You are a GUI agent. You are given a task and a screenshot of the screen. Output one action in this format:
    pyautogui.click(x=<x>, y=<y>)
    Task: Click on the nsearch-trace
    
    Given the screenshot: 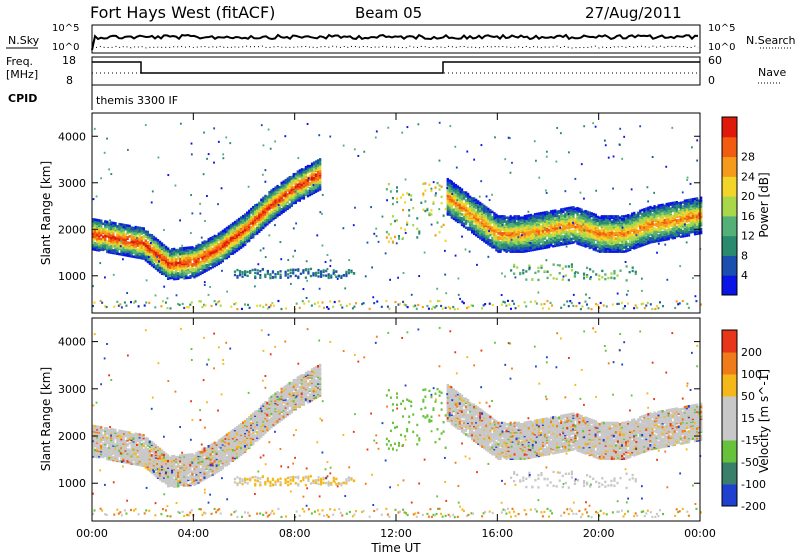 What is the action you would take?
    pyautogui.click(x=395, y=47)
    